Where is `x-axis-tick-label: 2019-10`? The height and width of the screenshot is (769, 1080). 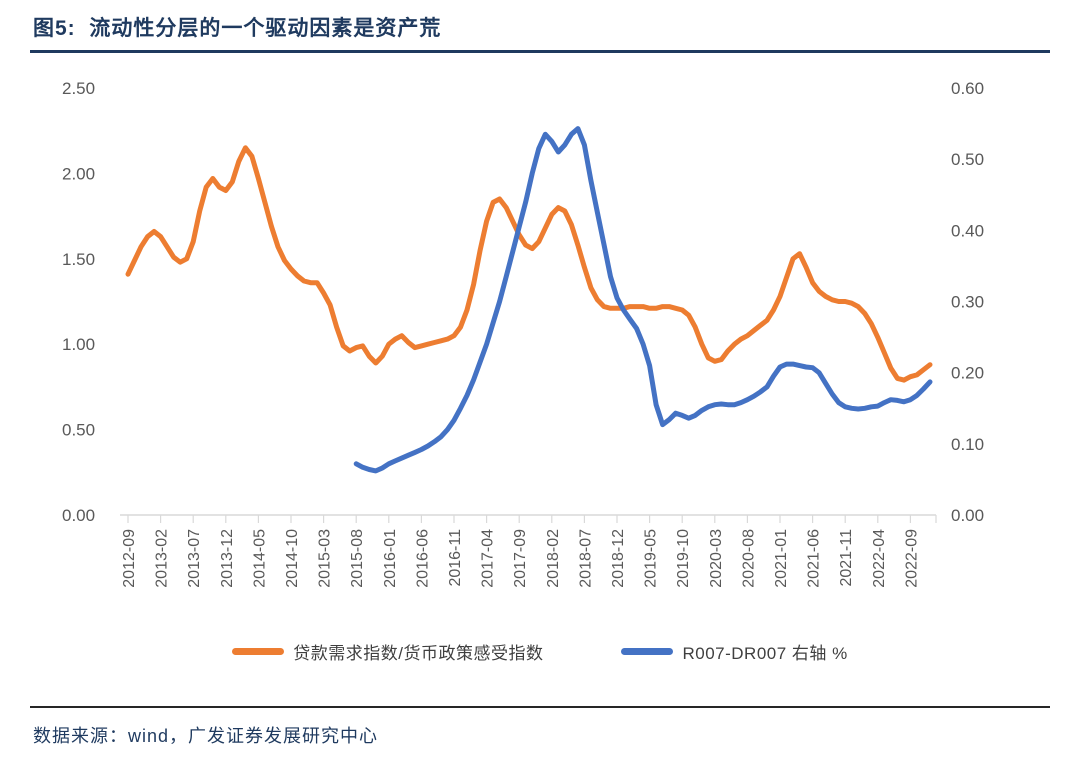
x-axis-tick-label: 2019-10 is located at coordinates (683, 558).